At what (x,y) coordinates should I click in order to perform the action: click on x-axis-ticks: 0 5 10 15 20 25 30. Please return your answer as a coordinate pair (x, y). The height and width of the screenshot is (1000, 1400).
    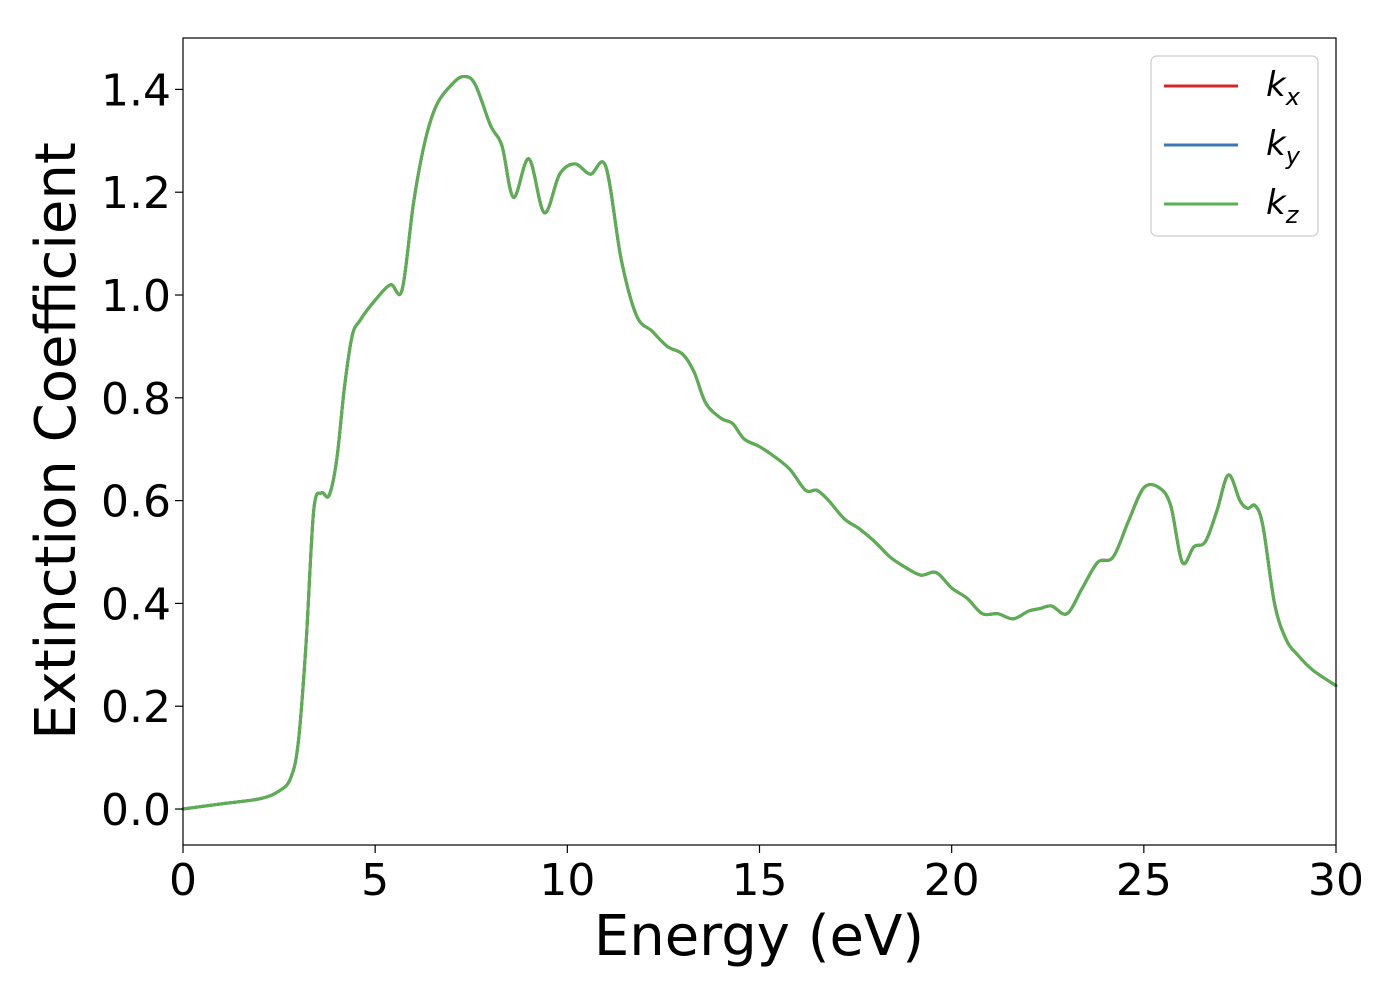
    Looking at the image, I should click on (766, 875).